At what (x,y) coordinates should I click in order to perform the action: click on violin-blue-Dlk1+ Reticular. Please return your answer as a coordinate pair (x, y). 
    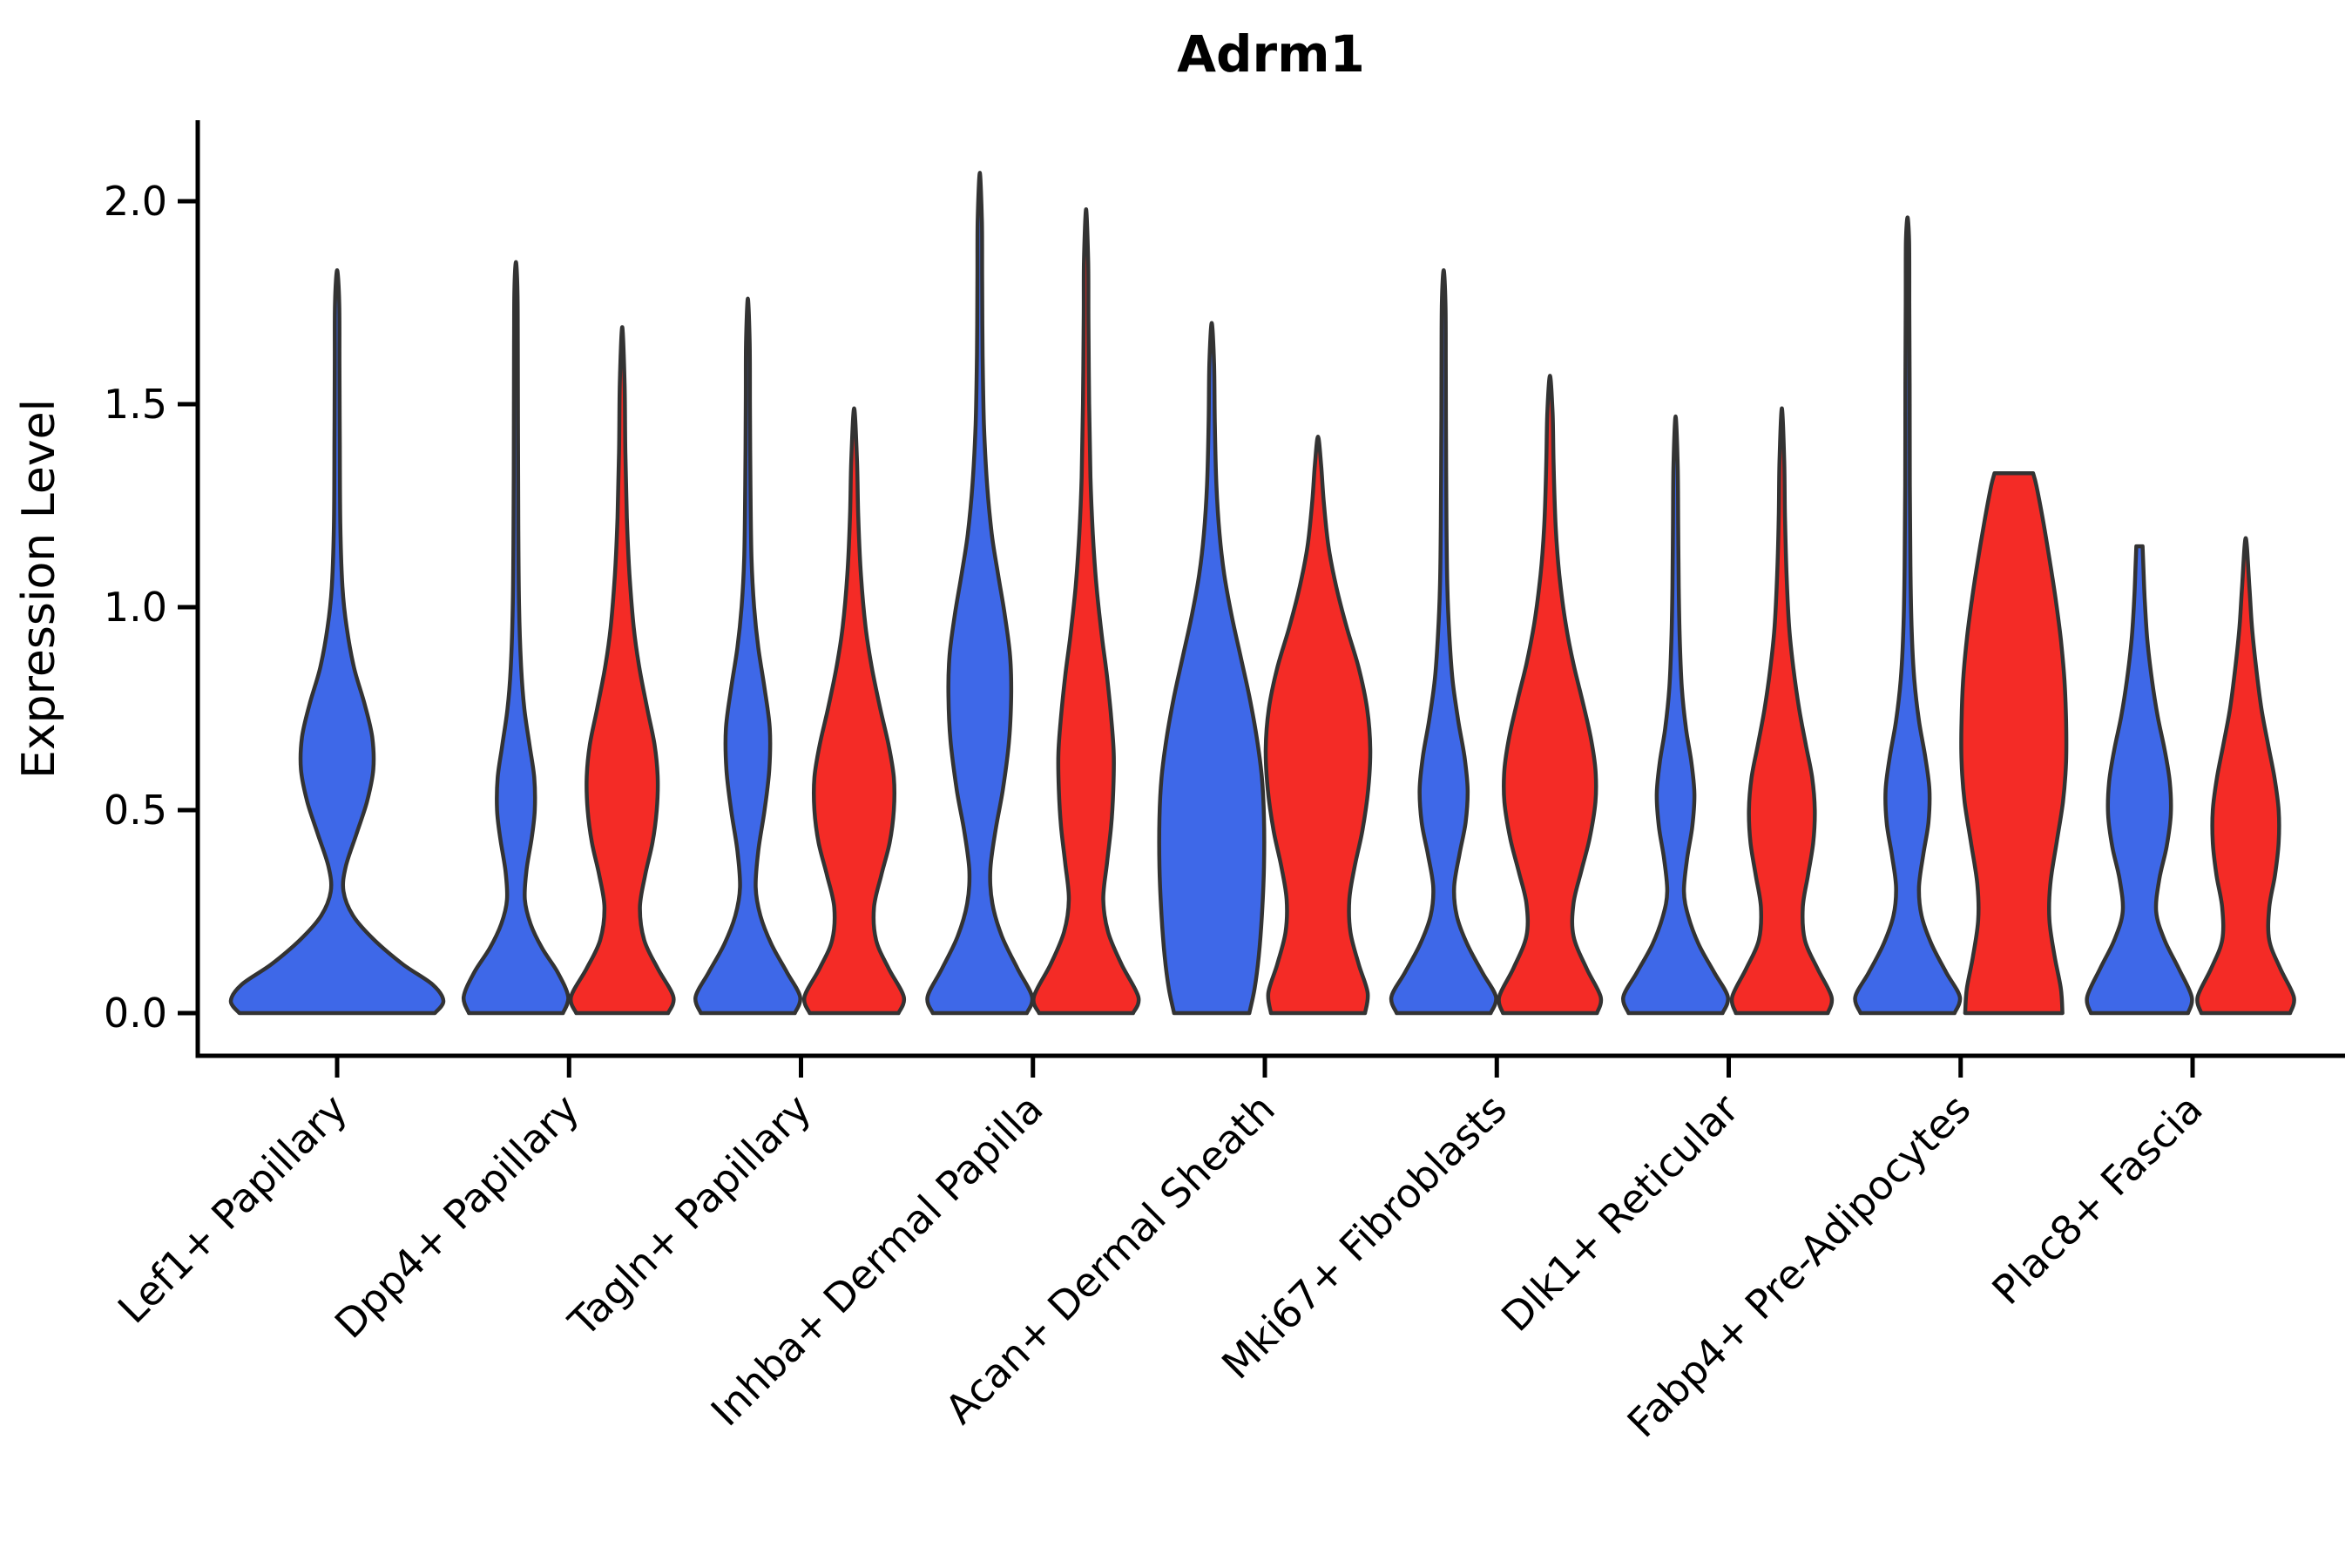
    Looking at the image, I should click on (1675, 715).